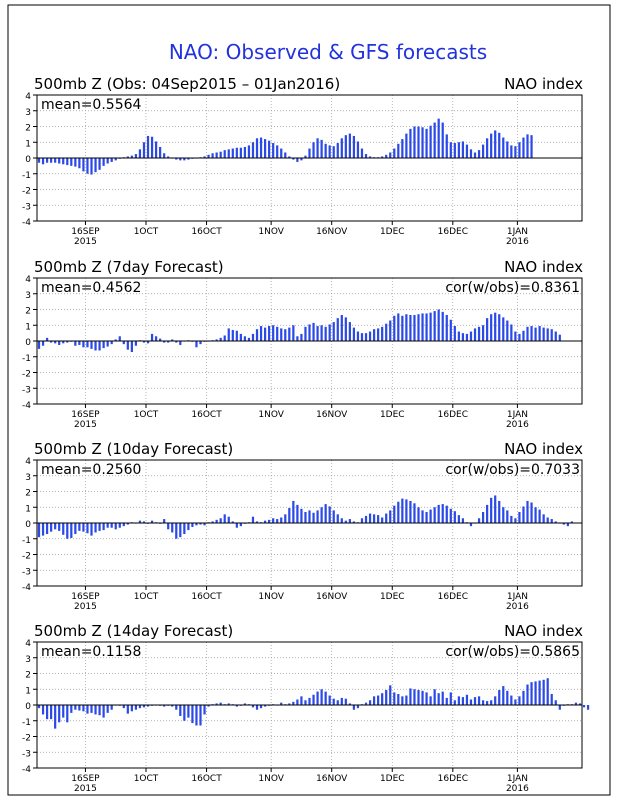 The height and width of the screenshot is (800, 618). Describe the element at coordinates (332, 779) in the screenshot. I see `x-tick-label: 16NOV` at that location.